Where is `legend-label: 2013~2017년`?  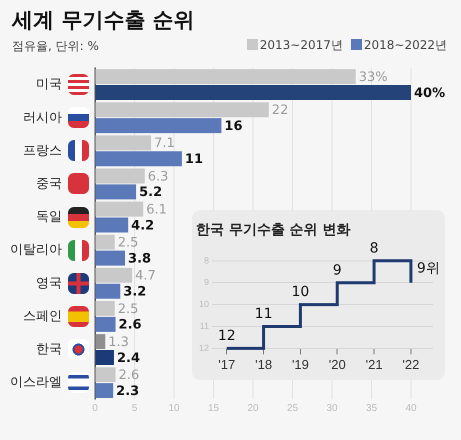 legend-label: 2013~2017년 is located at coordinates (300, 45).